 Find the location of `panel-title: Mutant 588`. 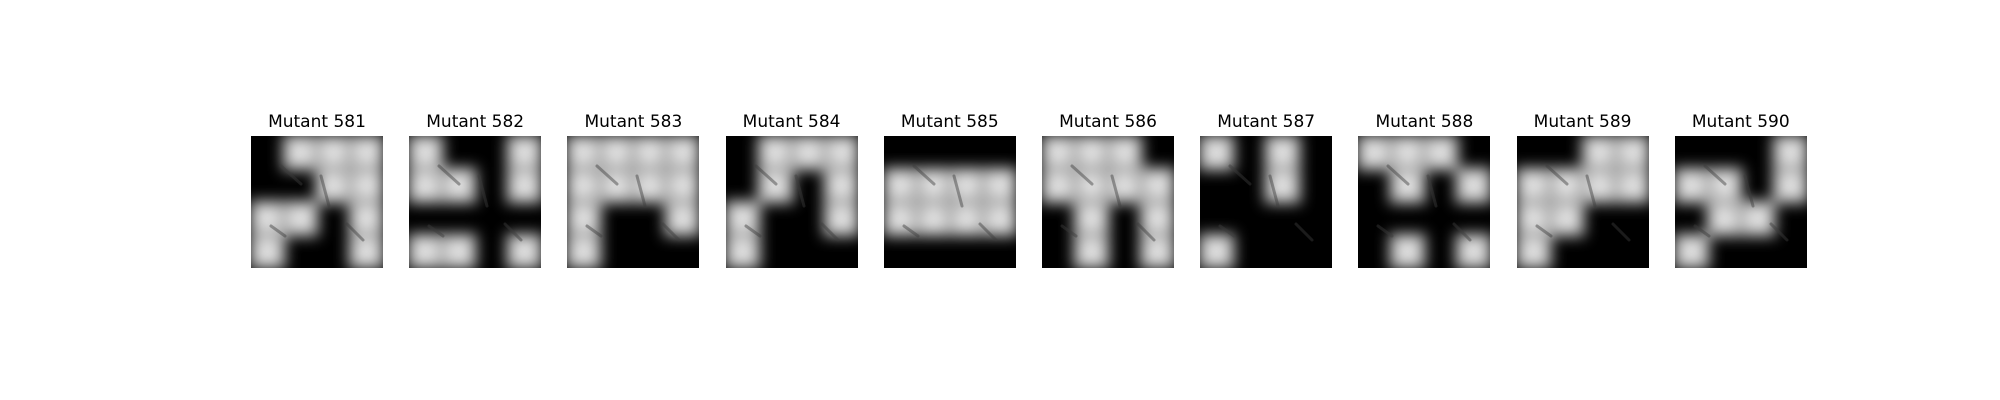

panel-title: Mutant 588 is located at coordinates (1424, 122).